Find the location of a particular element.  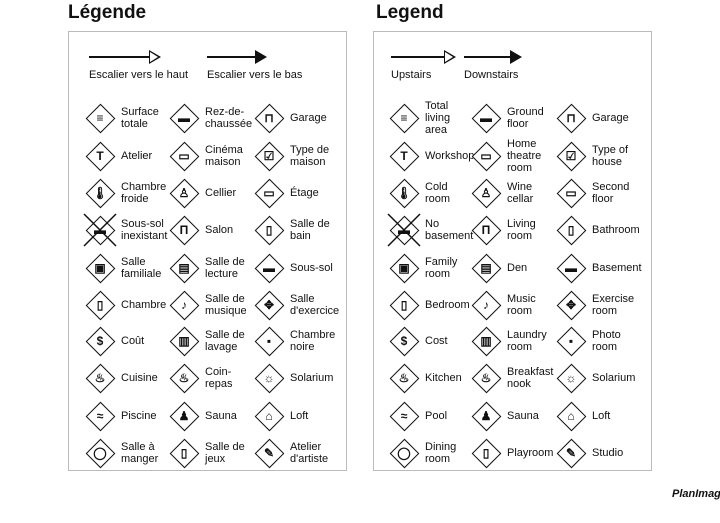

loft-icon: ⌂ is located at coordinates (269, 416).